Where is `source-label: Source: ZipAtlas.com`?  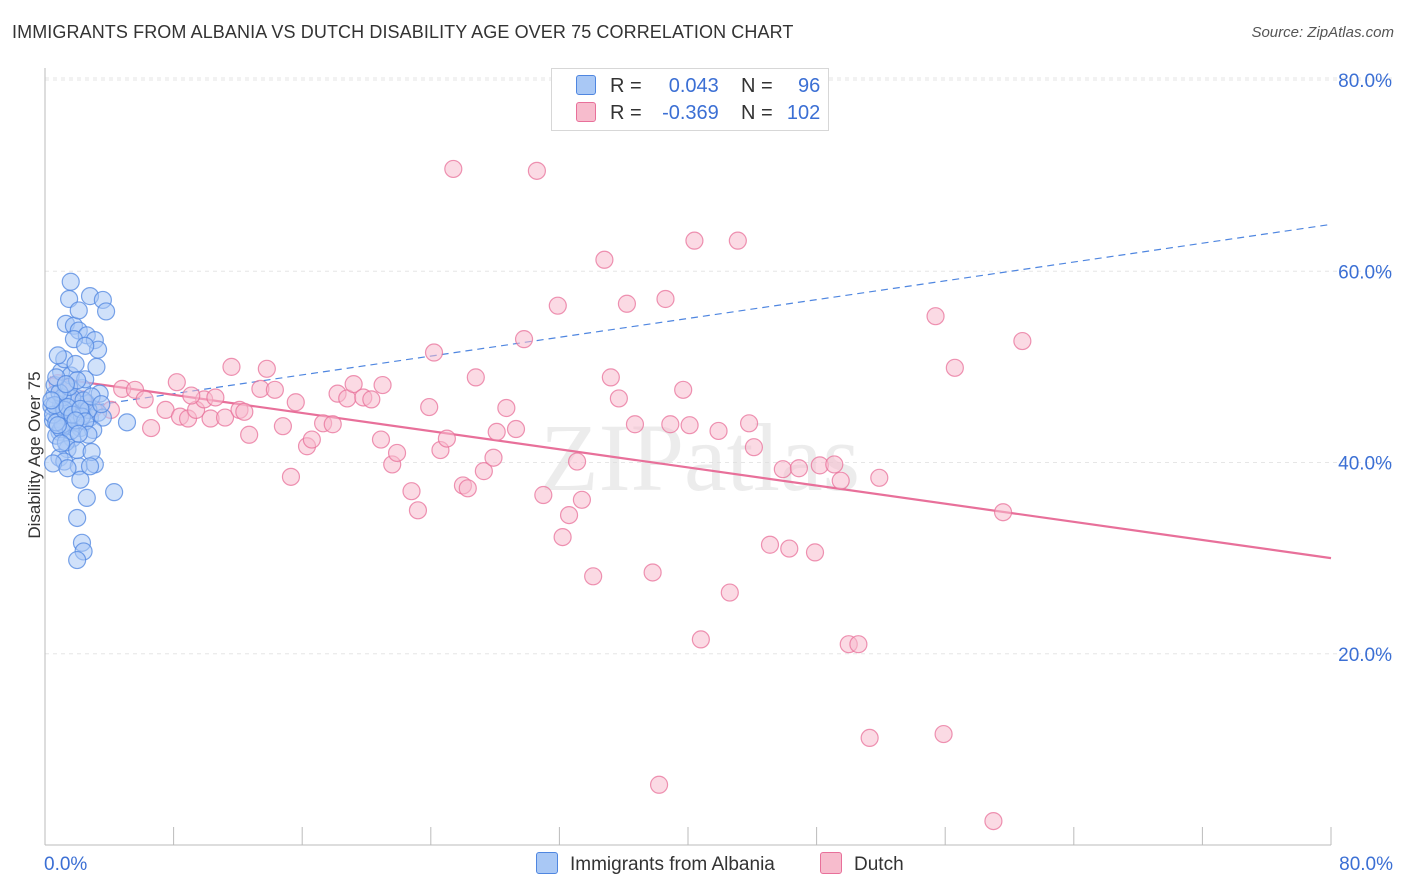 source-label: Source: ZipAtlas.com is located at coordinates (1322, 32).